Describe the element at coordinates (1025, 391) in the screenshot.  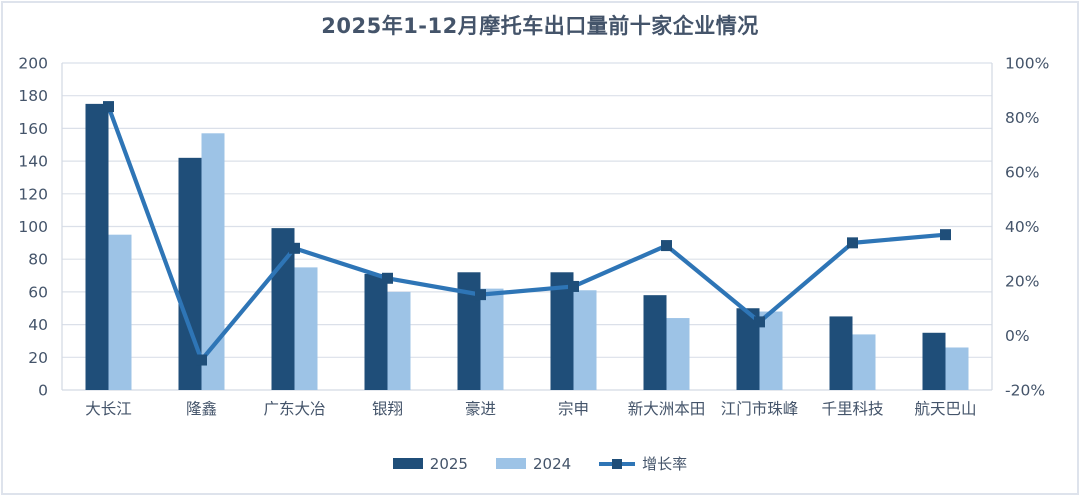
I see `right-axis-tick-label: -20%` at that location.